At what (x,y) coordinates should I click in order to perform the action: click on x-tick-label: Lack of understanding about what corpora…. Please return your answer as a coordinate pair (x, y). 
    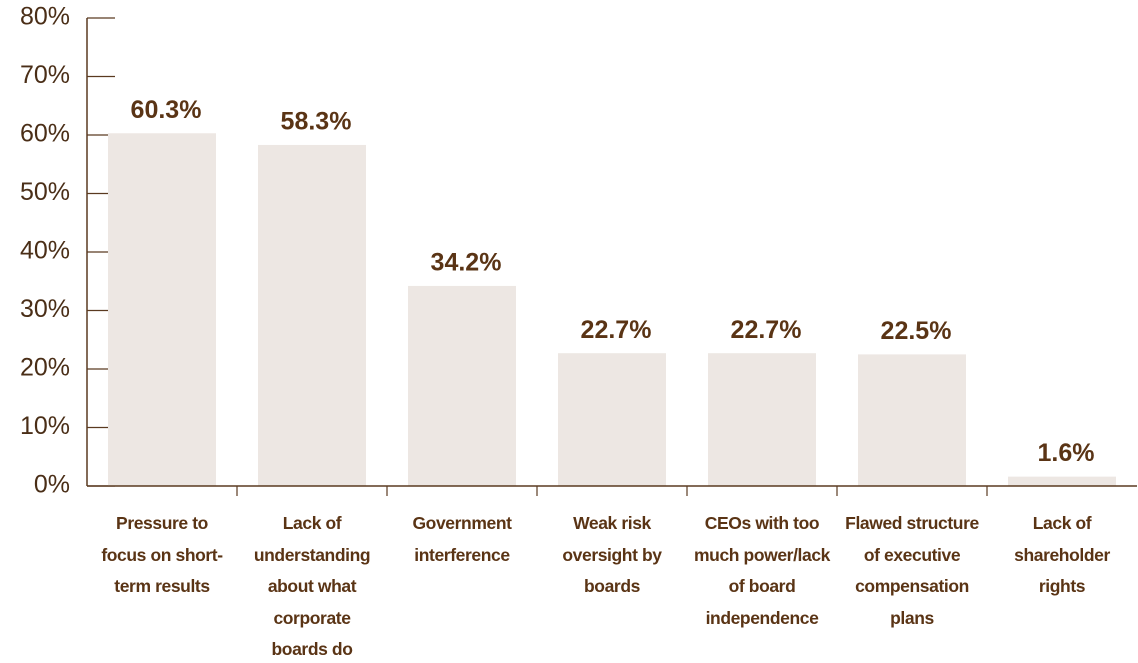
    Looking at the image, I should click on (312, 586).